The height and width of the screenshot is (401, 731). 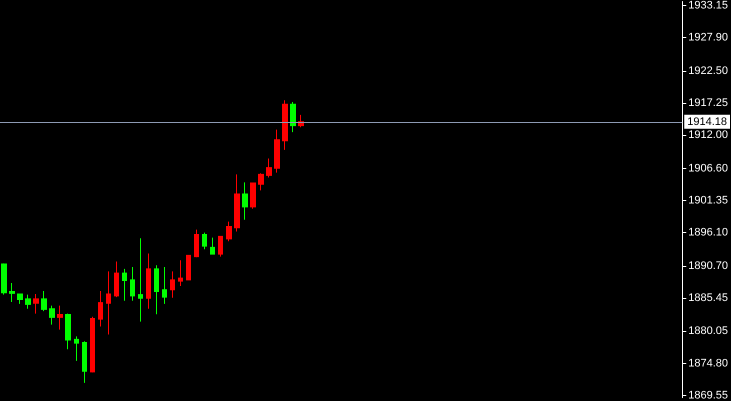 What do you see at coordinates (708, 395) in the screenshot?
I see `y-tick-label: 1869.55` at bounding box center [708, 395].